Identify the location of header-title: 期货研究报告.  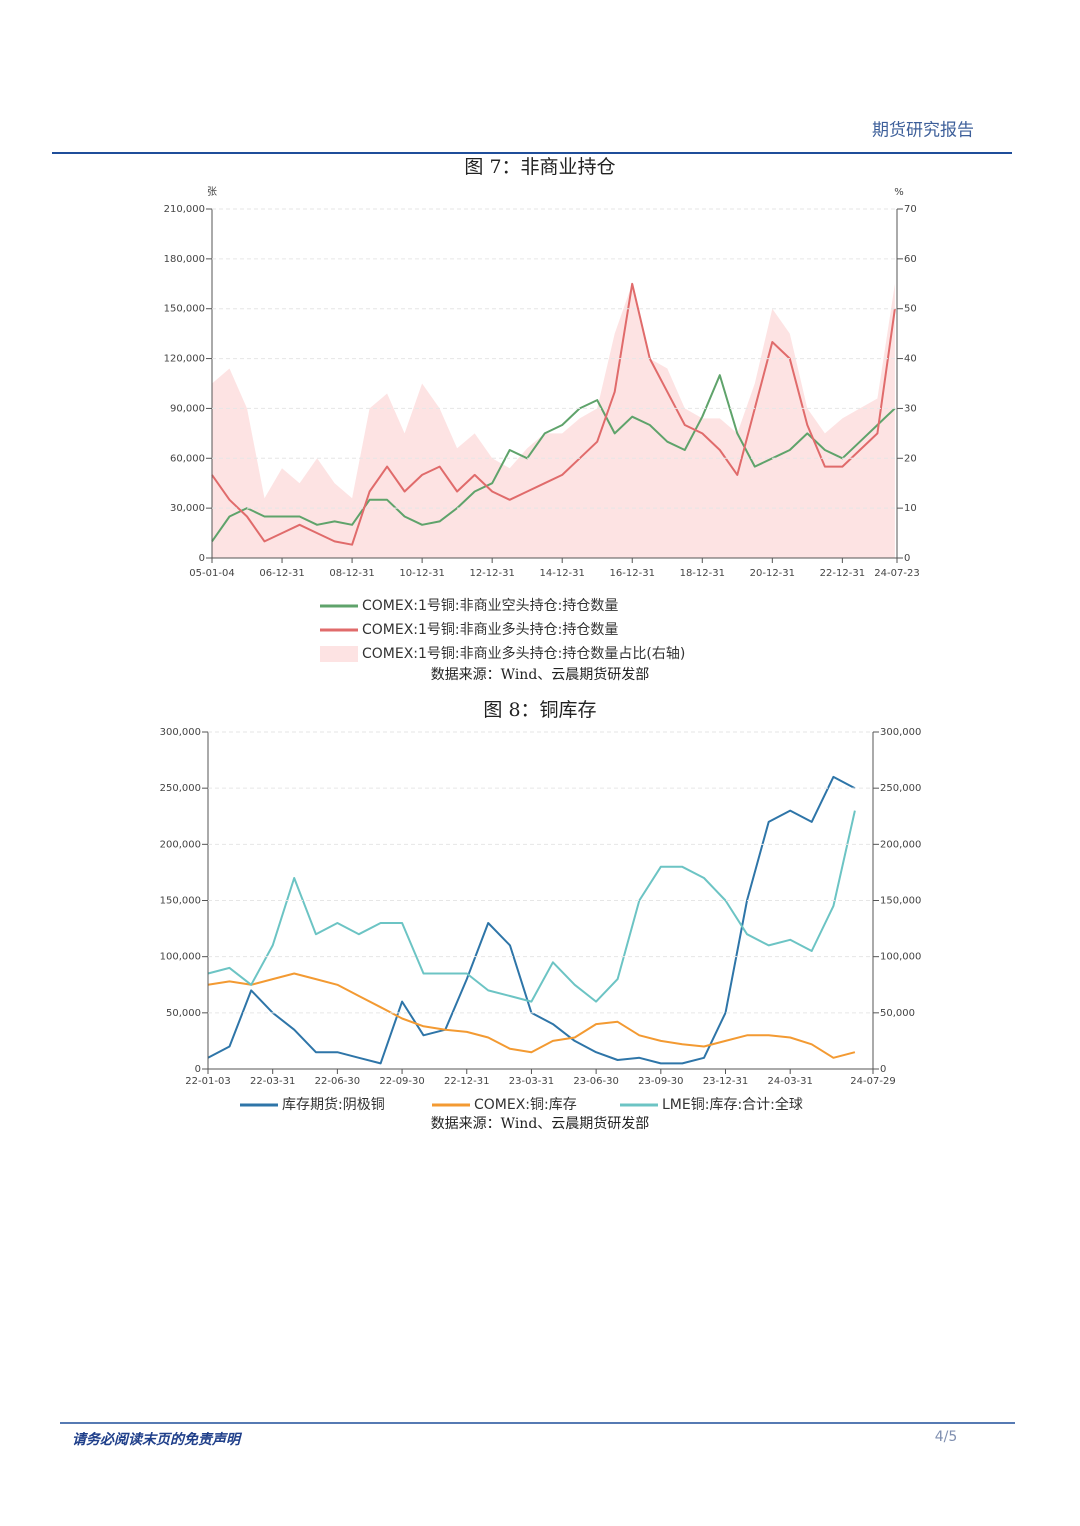
(923, 131).